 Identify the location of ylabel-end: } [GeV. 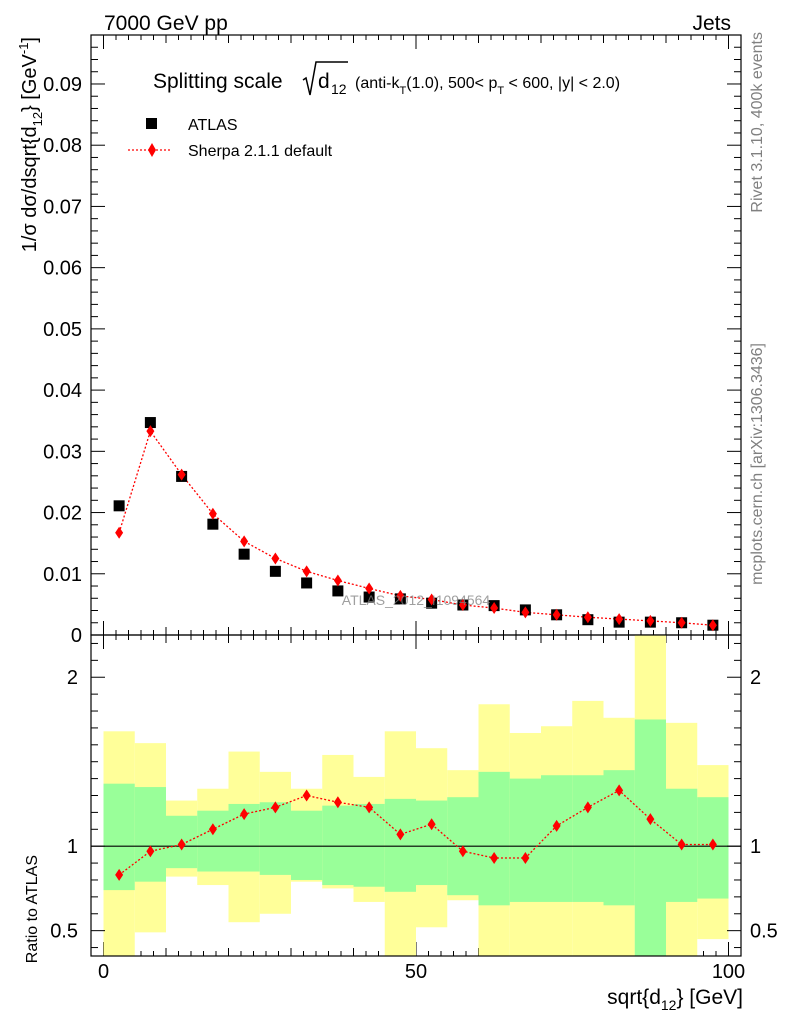
(30, 82).